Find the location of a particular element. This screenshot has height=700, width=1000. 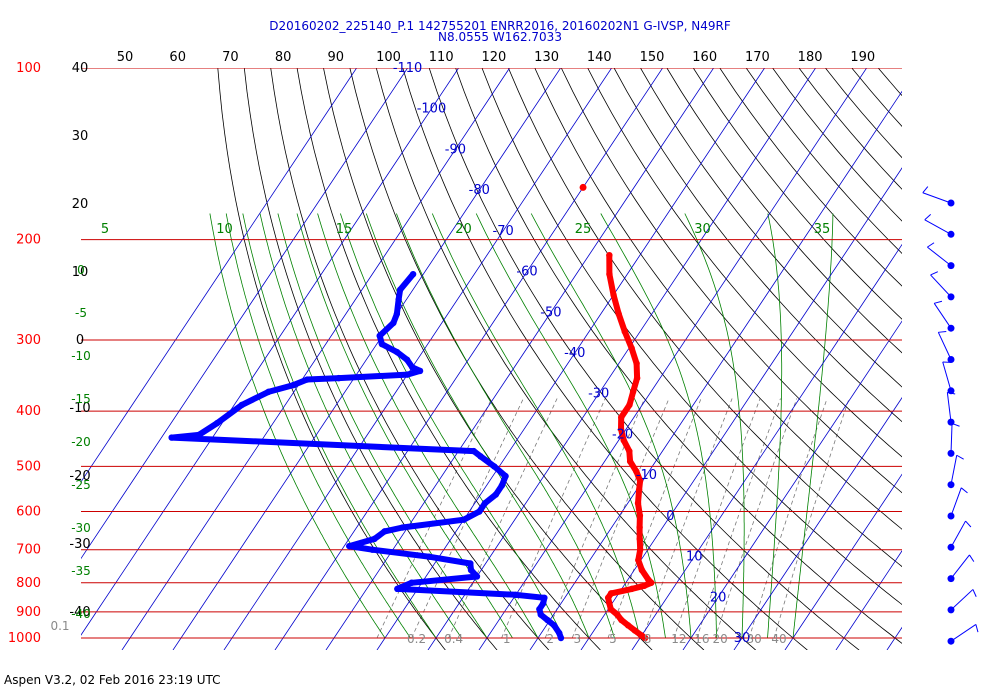

isotherm-label: 10 is located at coordinates (694, 557).